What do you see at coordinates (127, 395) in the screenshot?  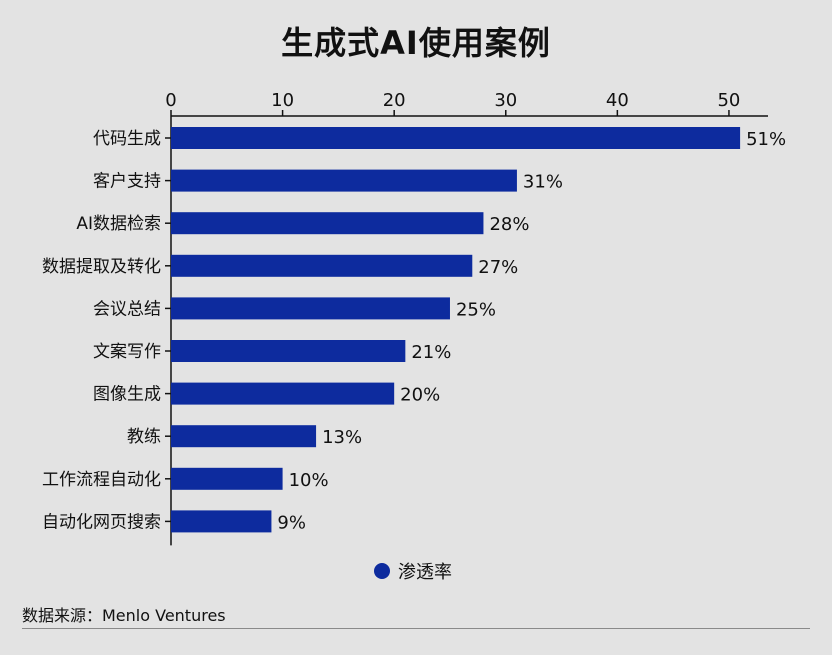 I see `category-label: 图像生成` at bounding box center [127, 395].